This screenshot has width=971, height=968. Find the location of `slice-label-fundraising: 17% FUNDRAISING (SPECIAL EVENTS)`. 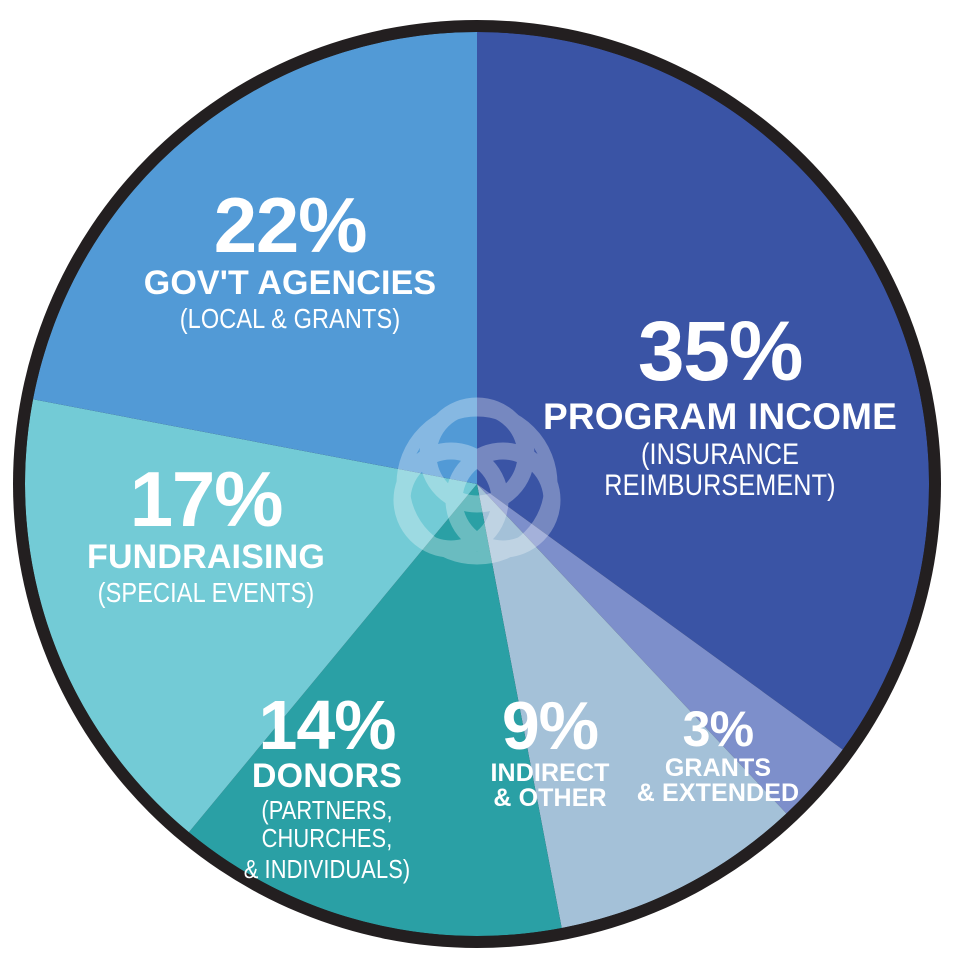

slice-label-fundraising: 17% FUNDRAISING (SPECIAL EVENTS) is located at coordinates (206, 531).